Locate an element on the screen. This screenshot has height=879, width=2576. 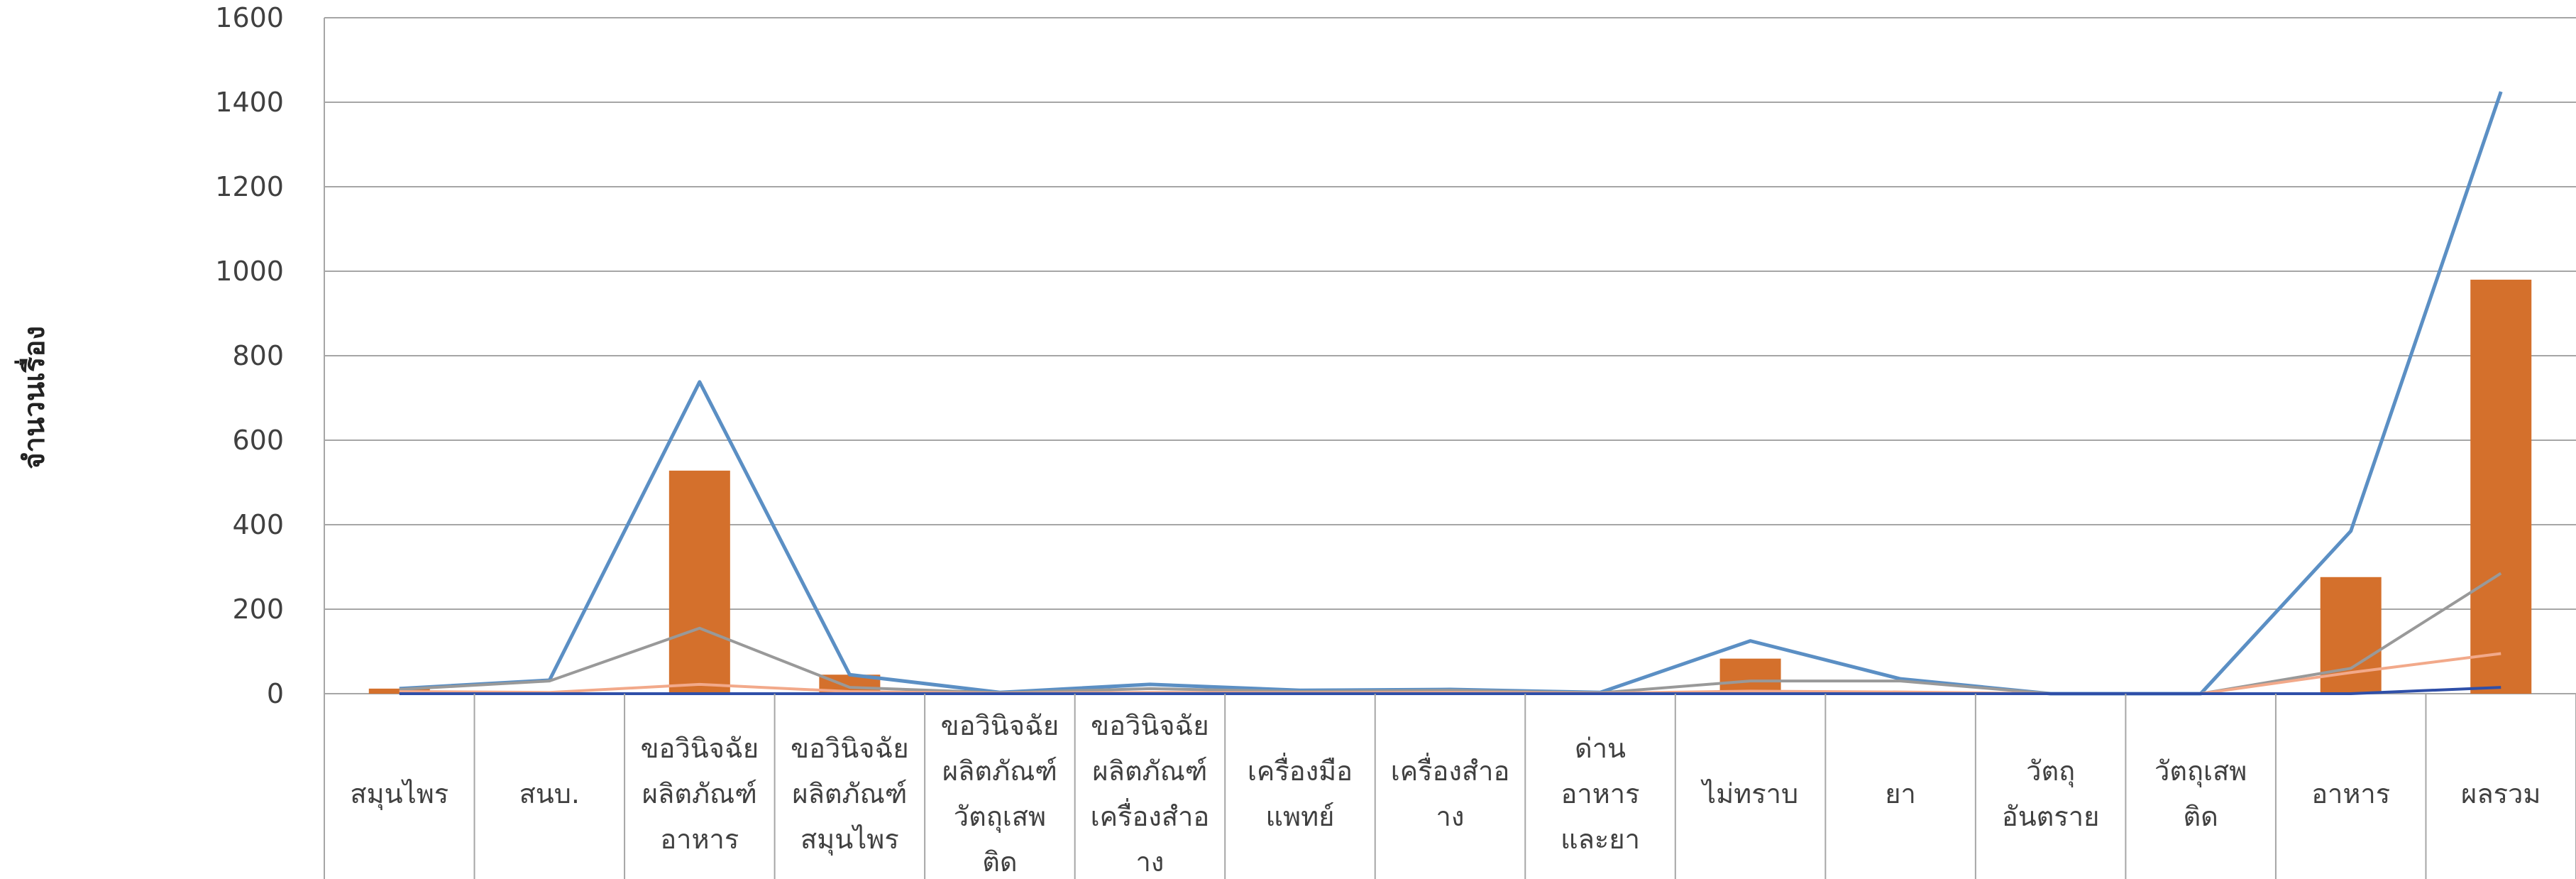
y-tick-label: 800 is located at coordinates (258, 355).